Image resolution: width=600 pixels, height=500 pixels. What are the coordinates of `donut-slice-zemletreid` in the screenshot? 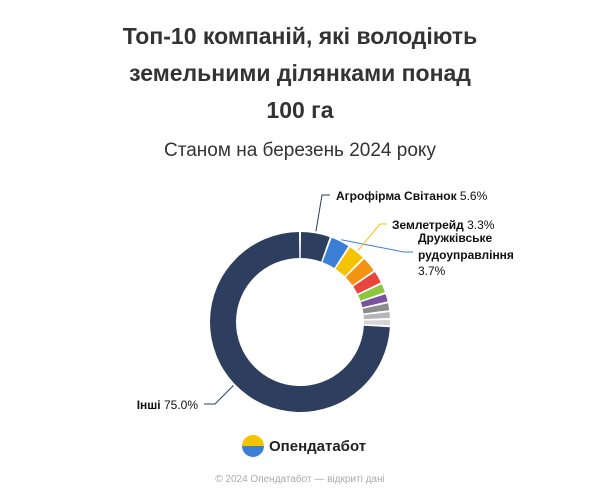 It's located at (349, 262).